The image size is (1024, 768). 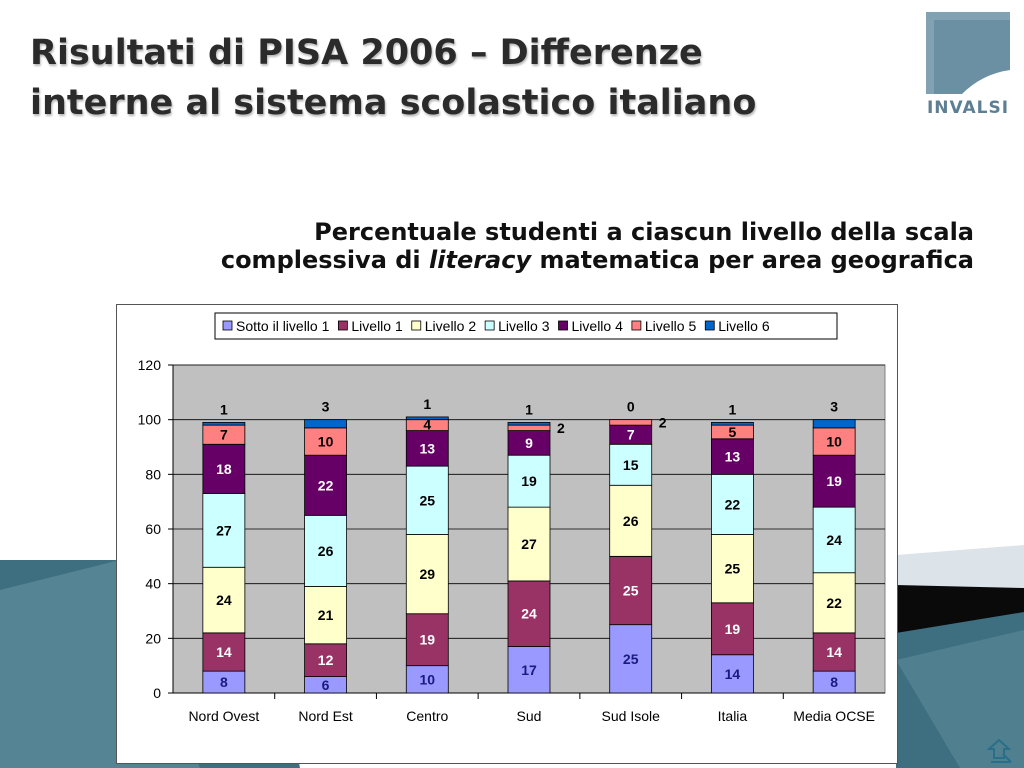 What do you see at coordinates (752, 260) in the screenshot?
I see `subtitle-line2-post: matematica per area geografica` at bounding box center [752, 260].